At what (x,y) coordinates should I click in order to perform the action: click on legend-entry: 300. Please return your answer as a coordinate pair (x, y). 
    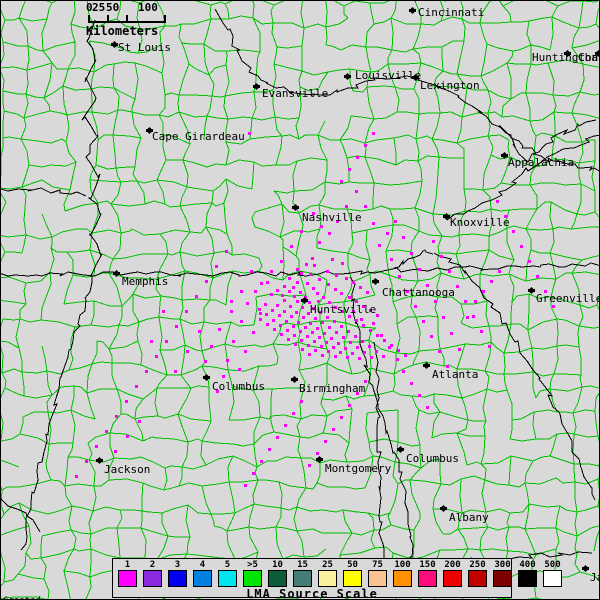
    Looking at the image, I should click on (502, 573).